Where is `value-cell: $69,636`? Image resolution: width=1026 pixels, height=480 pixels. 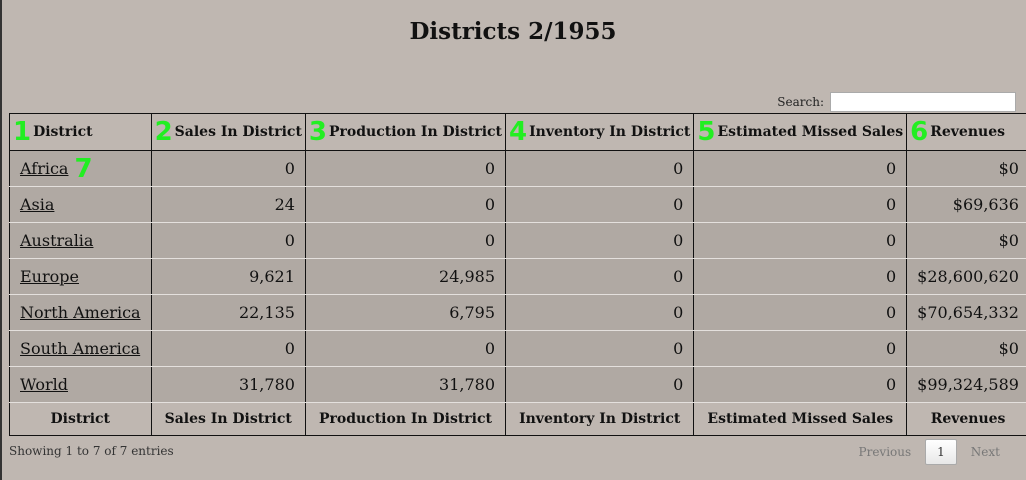
value-cell: $69,636 is located at coordinates (966, 204).